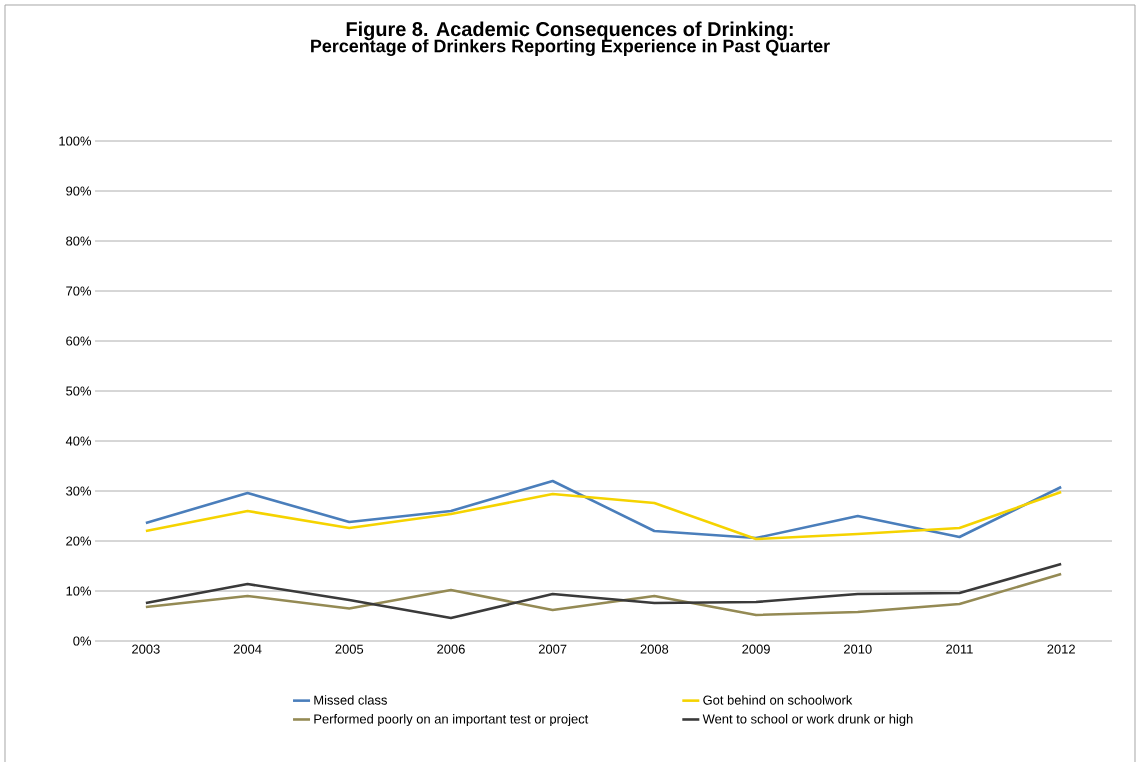  Describe the element at coordinates (79, 591) in the screenshot. I see `y-tick-label: 10%` at that location.